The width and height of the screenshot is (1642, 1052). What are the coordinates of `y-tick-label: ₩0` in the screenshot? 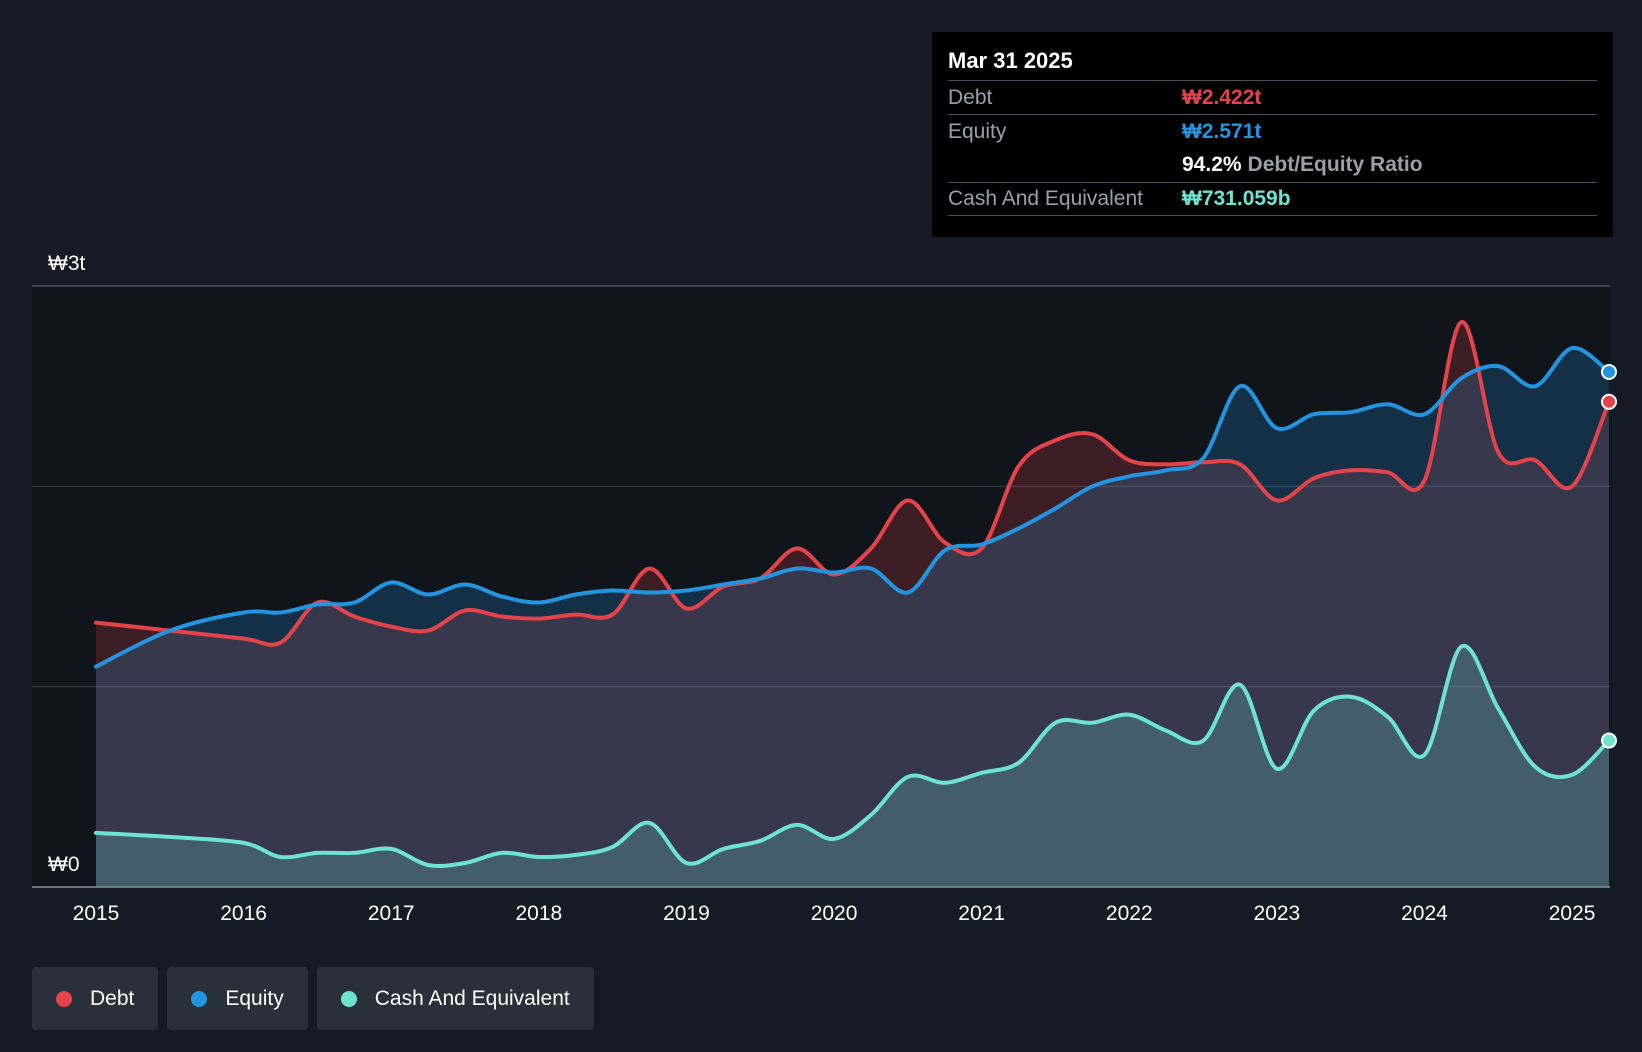 It's located at (64, 864).